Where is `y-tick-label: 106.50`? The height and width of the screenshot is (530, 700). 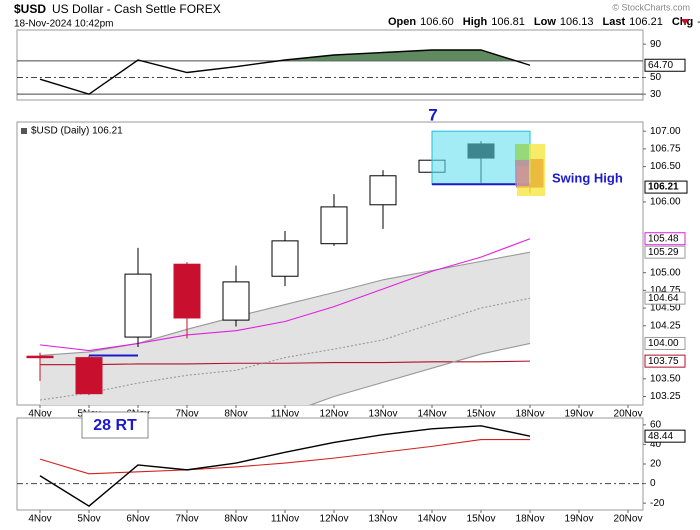
y-tick-label: 106.50 is located at coordinates (665, 166).